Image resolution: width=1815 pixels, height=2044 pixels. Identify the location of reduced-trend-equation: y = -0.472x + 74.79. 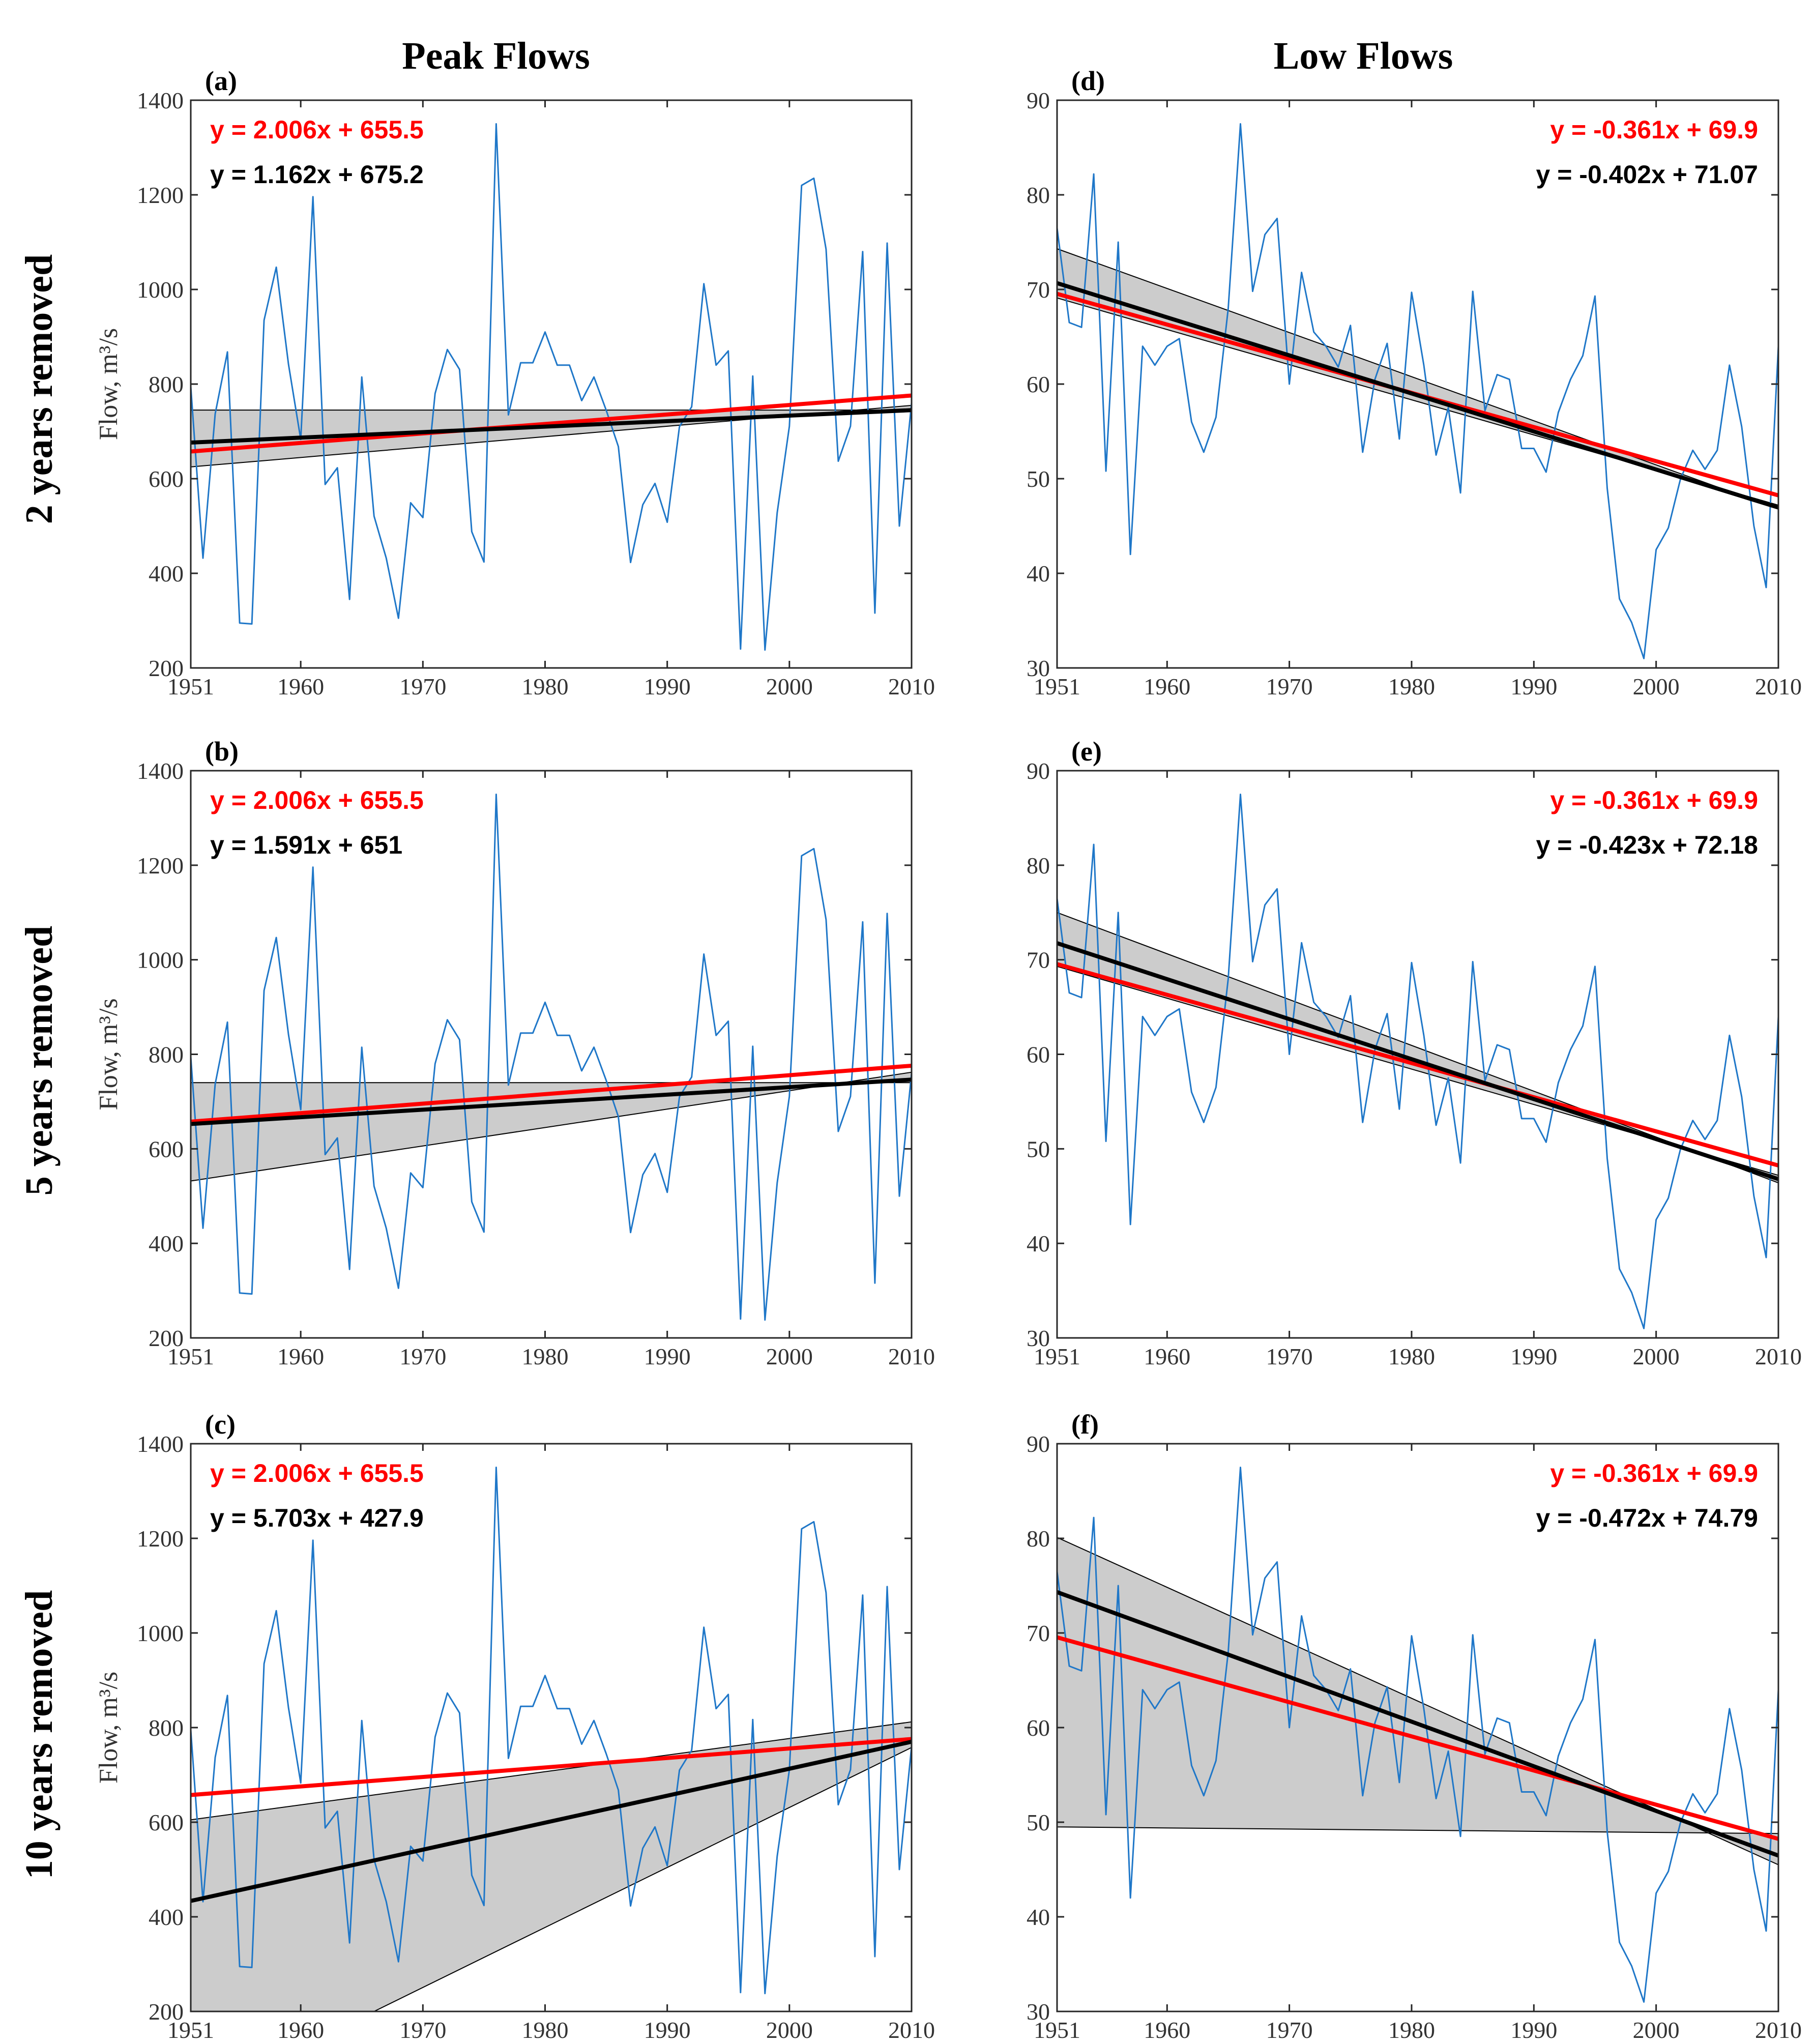
(1647, 1518).